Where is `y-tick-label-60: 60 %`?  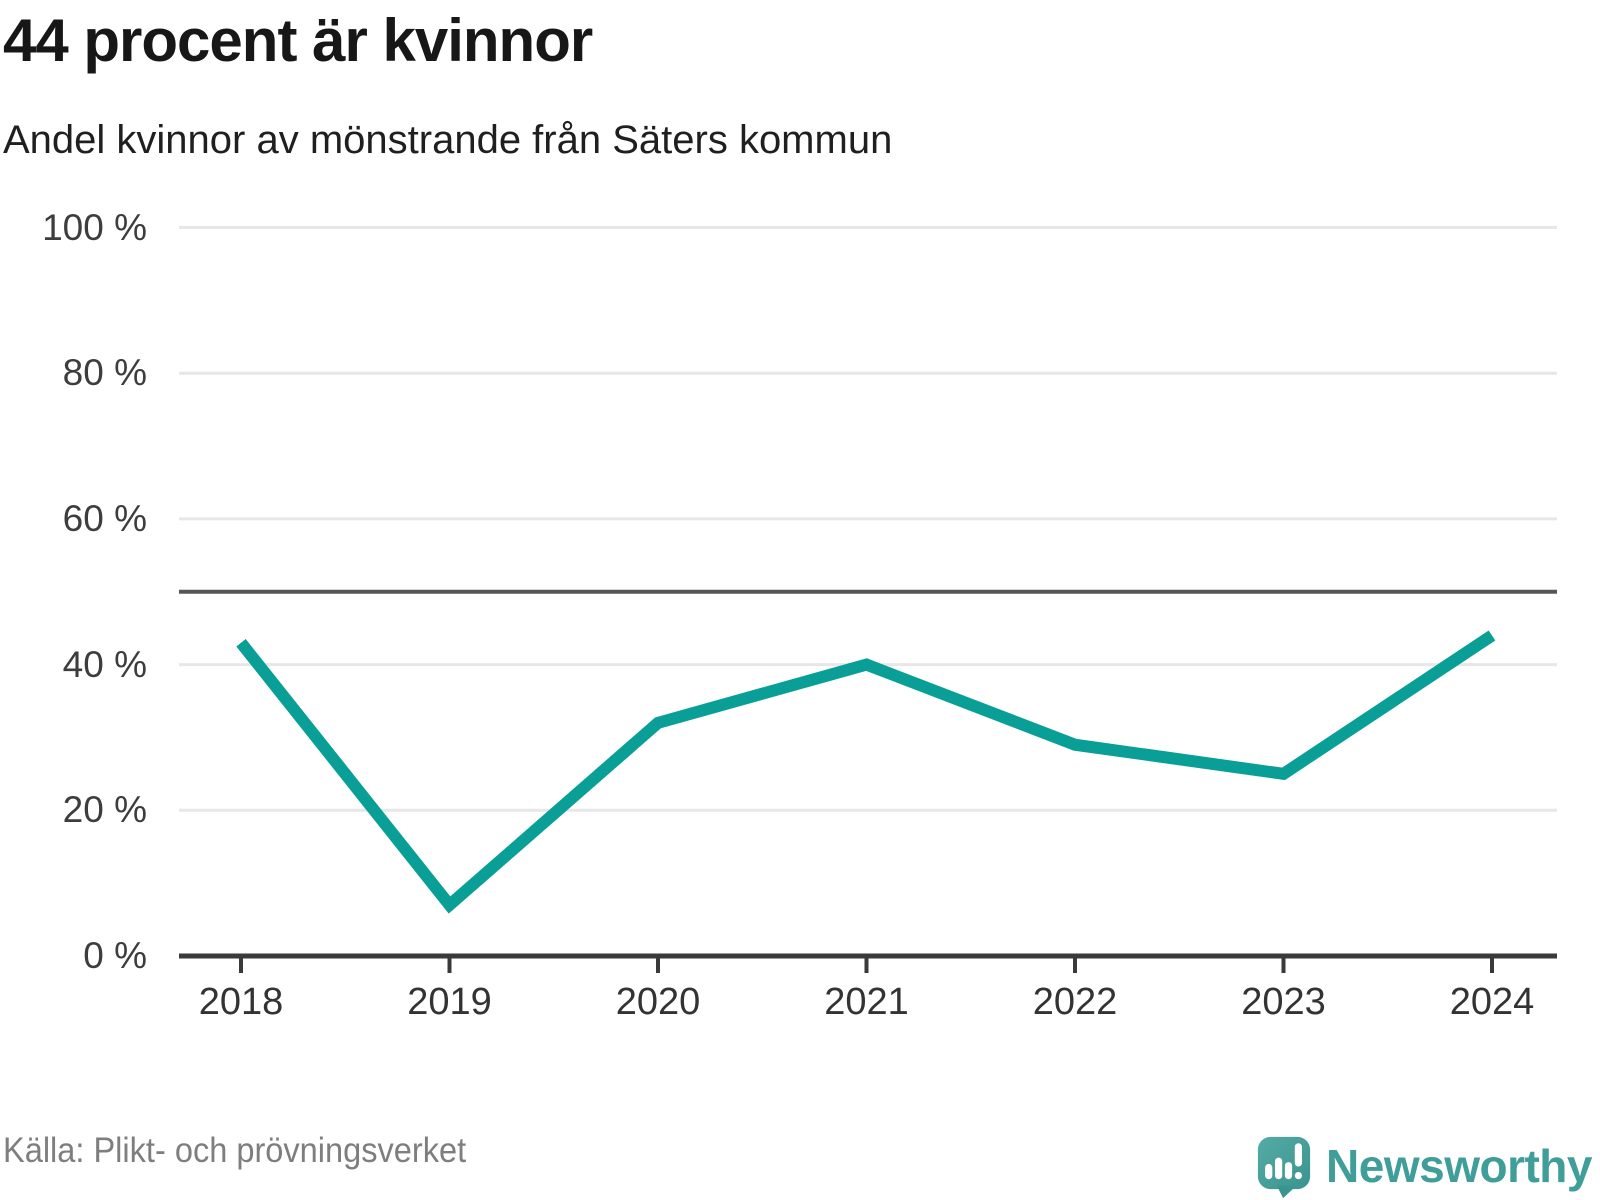 y-tick-label-60: 60 % is located at coordinates (104, 518).